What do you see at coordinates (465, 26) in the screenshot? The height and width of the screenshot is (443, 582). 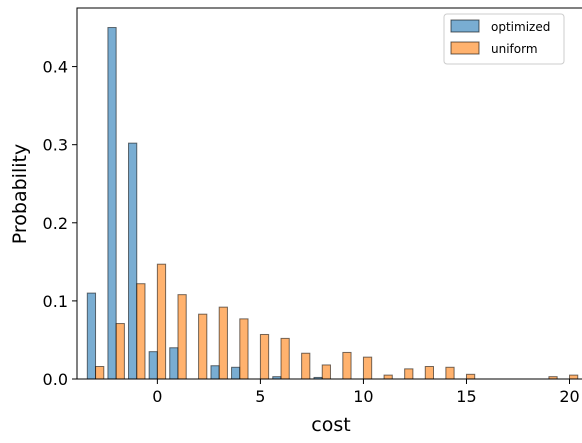 I see `legend-swatch-optimized` at bounding box center [465, 26].